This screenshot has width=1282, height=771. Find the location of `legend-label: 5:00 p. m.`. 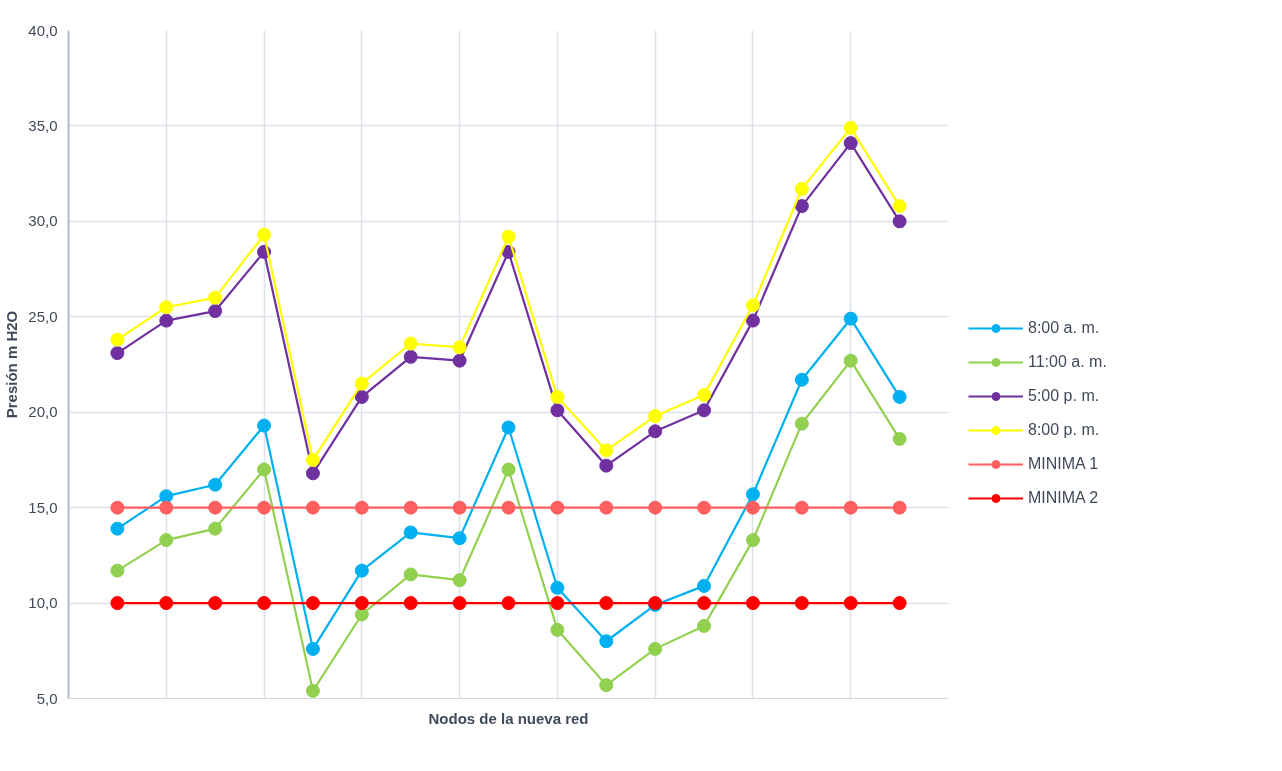

legend-label: 5:00 p. m. is located at coordinates (1064, 396).